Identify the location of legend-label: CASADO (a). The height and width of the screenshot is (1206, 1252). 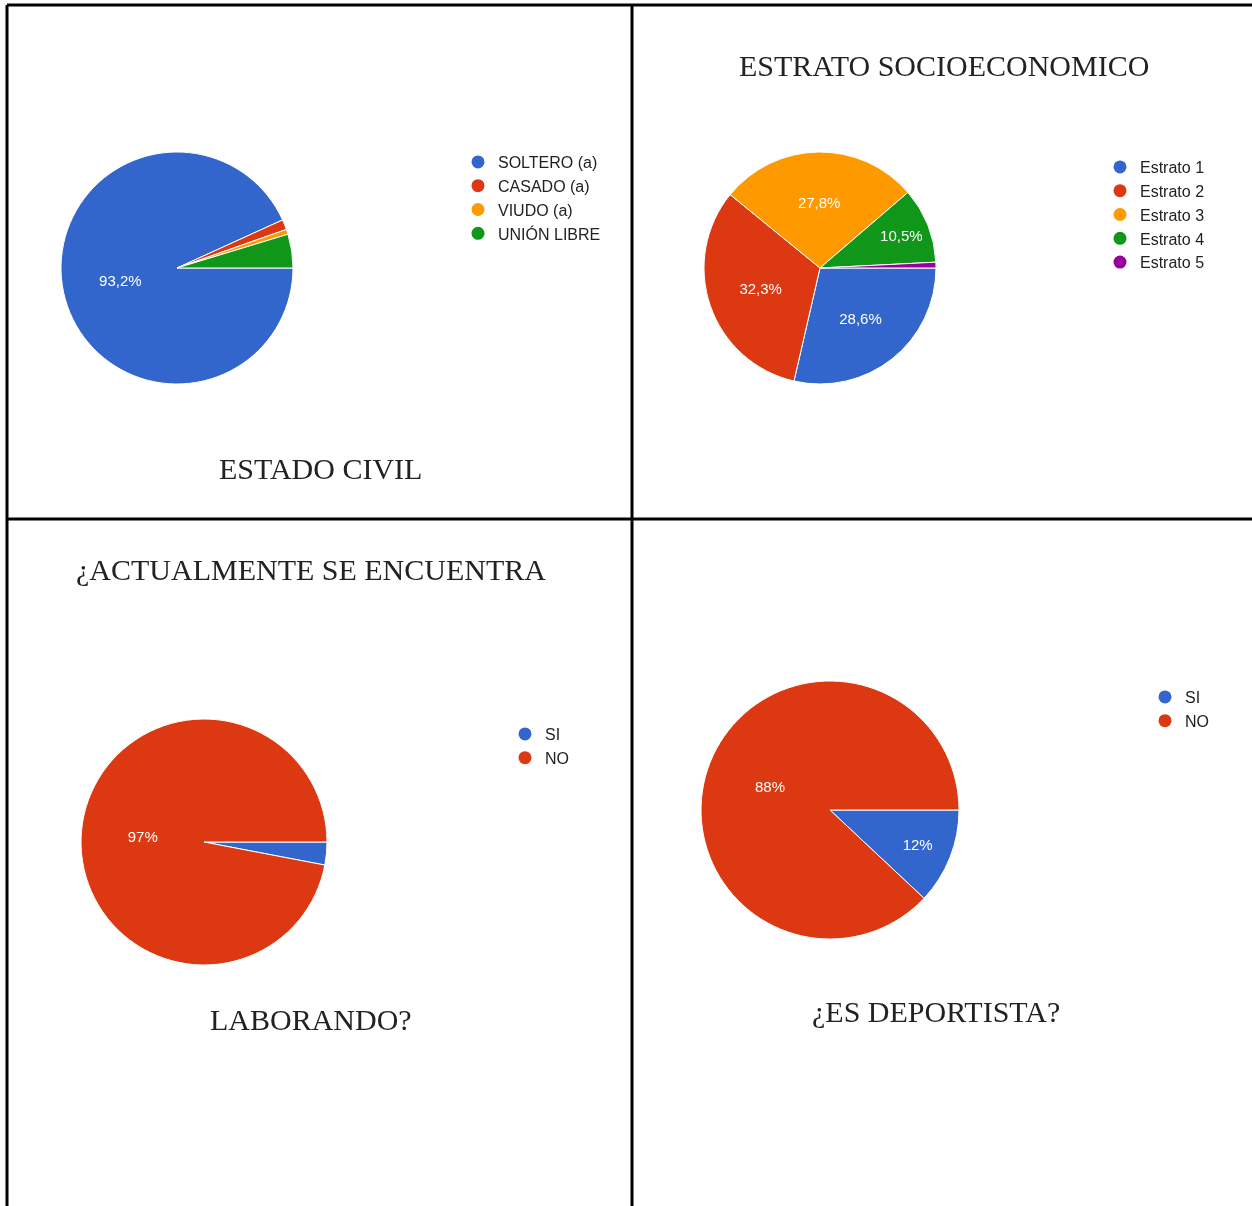
(544, 186).